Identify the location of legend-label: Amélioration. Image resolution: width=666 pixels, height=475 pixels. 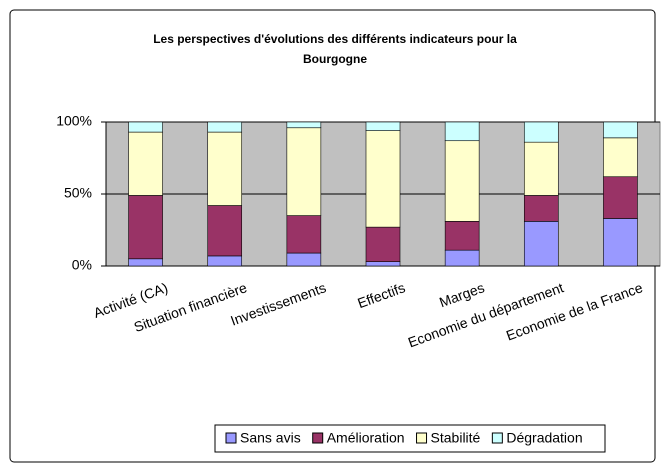
(366, 438).